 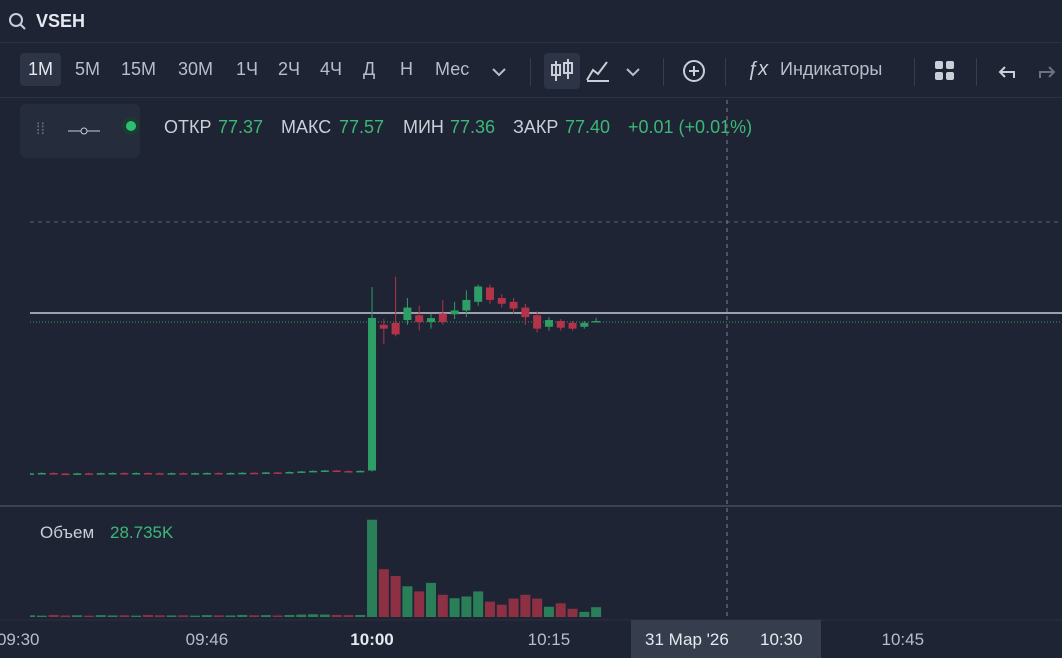 What do you see at coordinates (142, 532) in the screenshot?
I see `volume-value: 28.735K` at bounding box center [142, 532].